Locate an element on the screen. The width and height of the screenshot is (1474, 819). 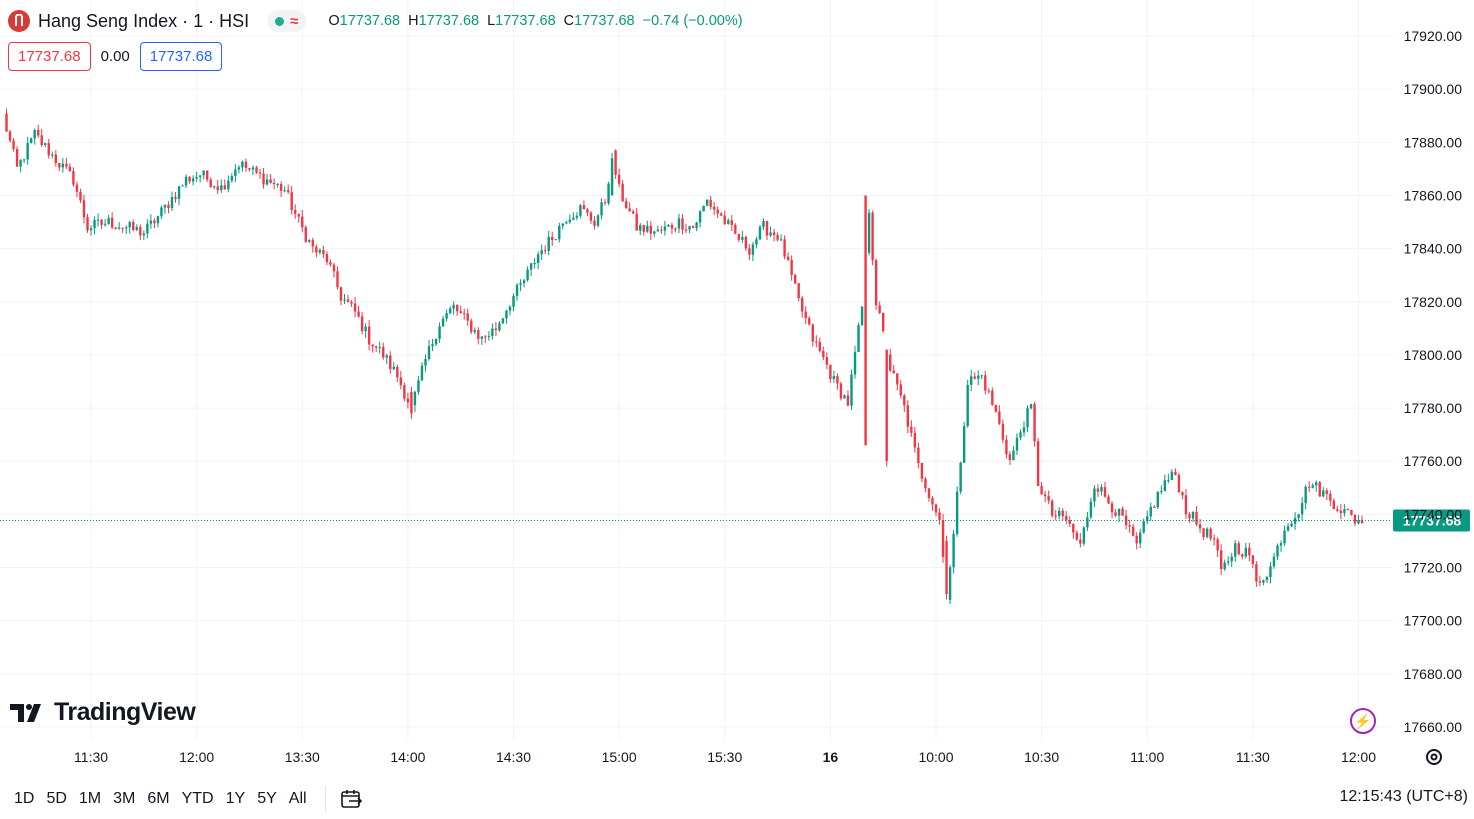
range-button-5y: 5Y is located at coordinates (267, 798).